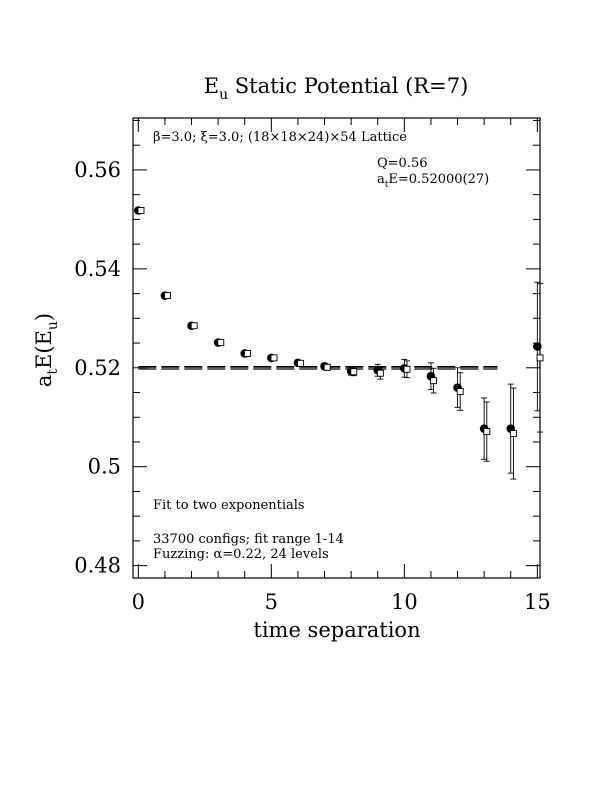  Describe the element at coordinates (271, 602) in the screenshot. I see `x-tick-label: 5` at that location.